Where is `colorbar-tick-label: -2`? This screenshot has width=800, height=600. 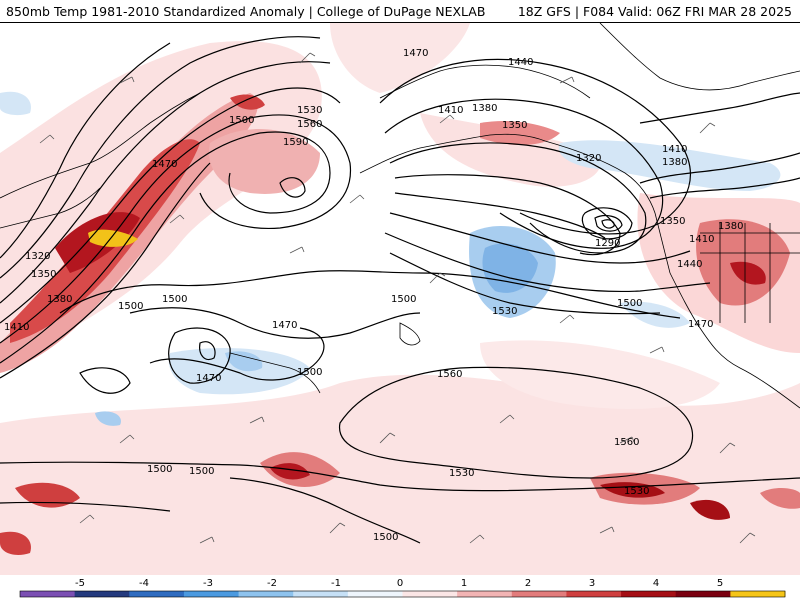
colorbar-tick-label: -2 is located at coordinates (272, 583).